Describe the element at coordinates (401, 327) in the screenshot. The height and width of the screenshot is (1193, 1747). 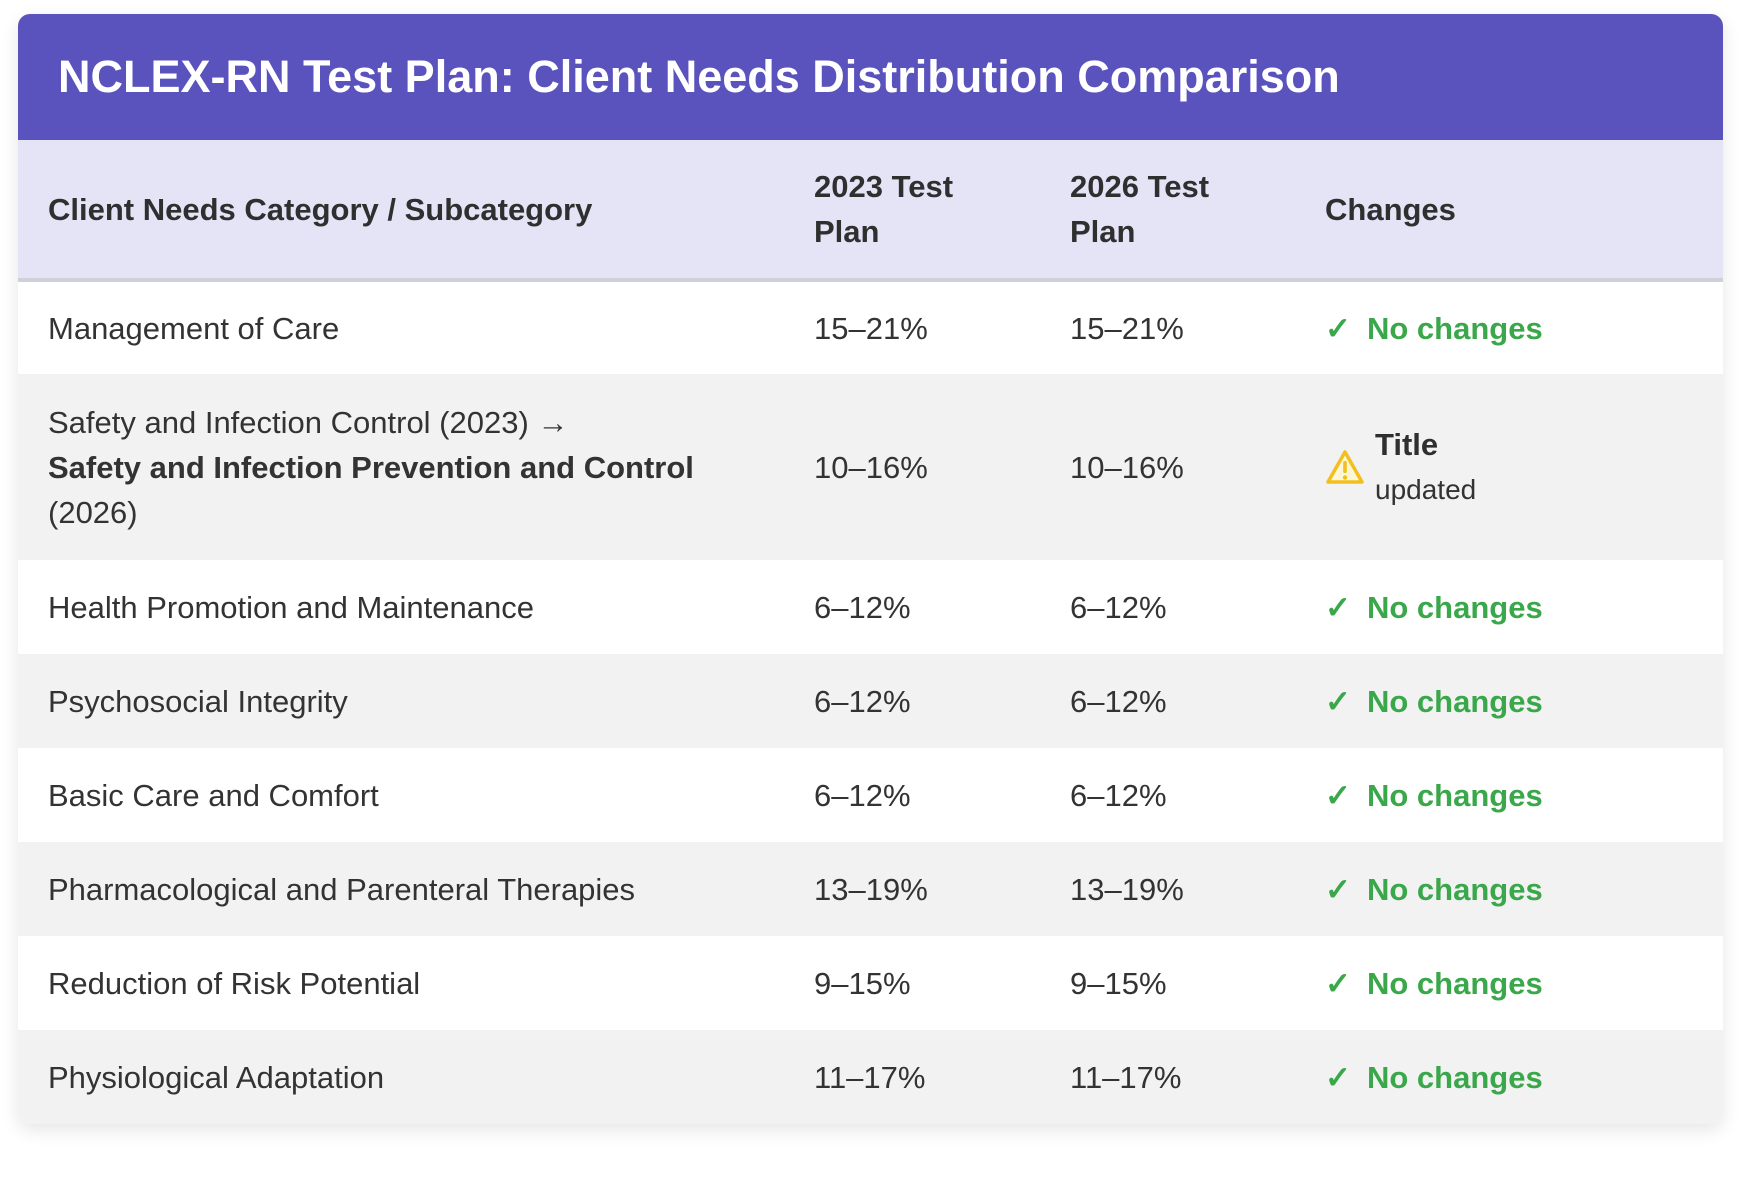
I see `category-cell: Management of Care` at that location.